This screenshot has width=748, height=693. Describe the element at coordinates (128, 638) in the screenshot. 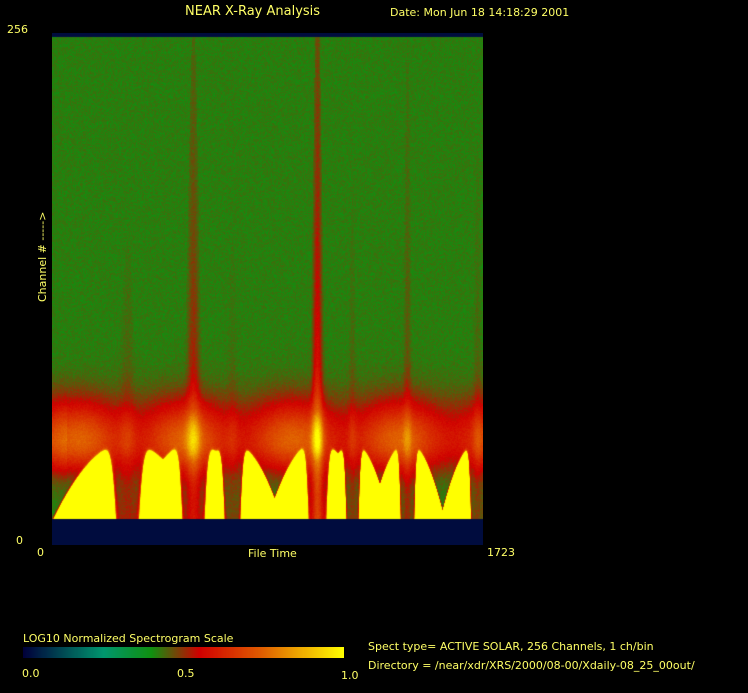

I see `colorbar-label: LOG10 Normalized Spectrogram Scale` at that location.